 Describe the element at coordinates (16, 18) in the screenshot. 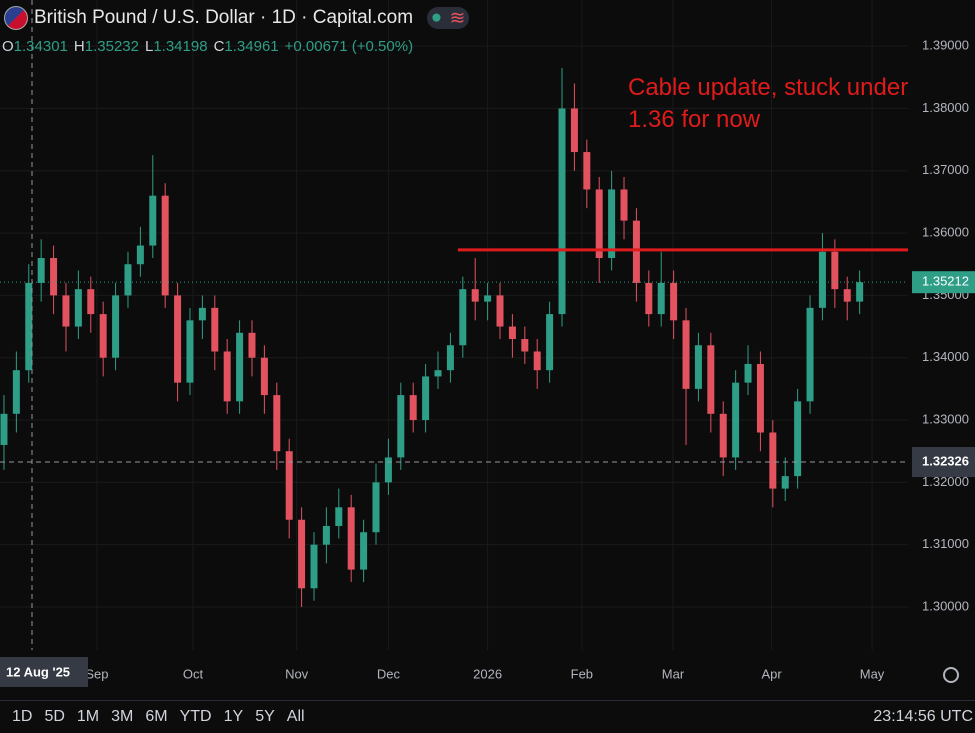

I see `flag-icon` at that location.